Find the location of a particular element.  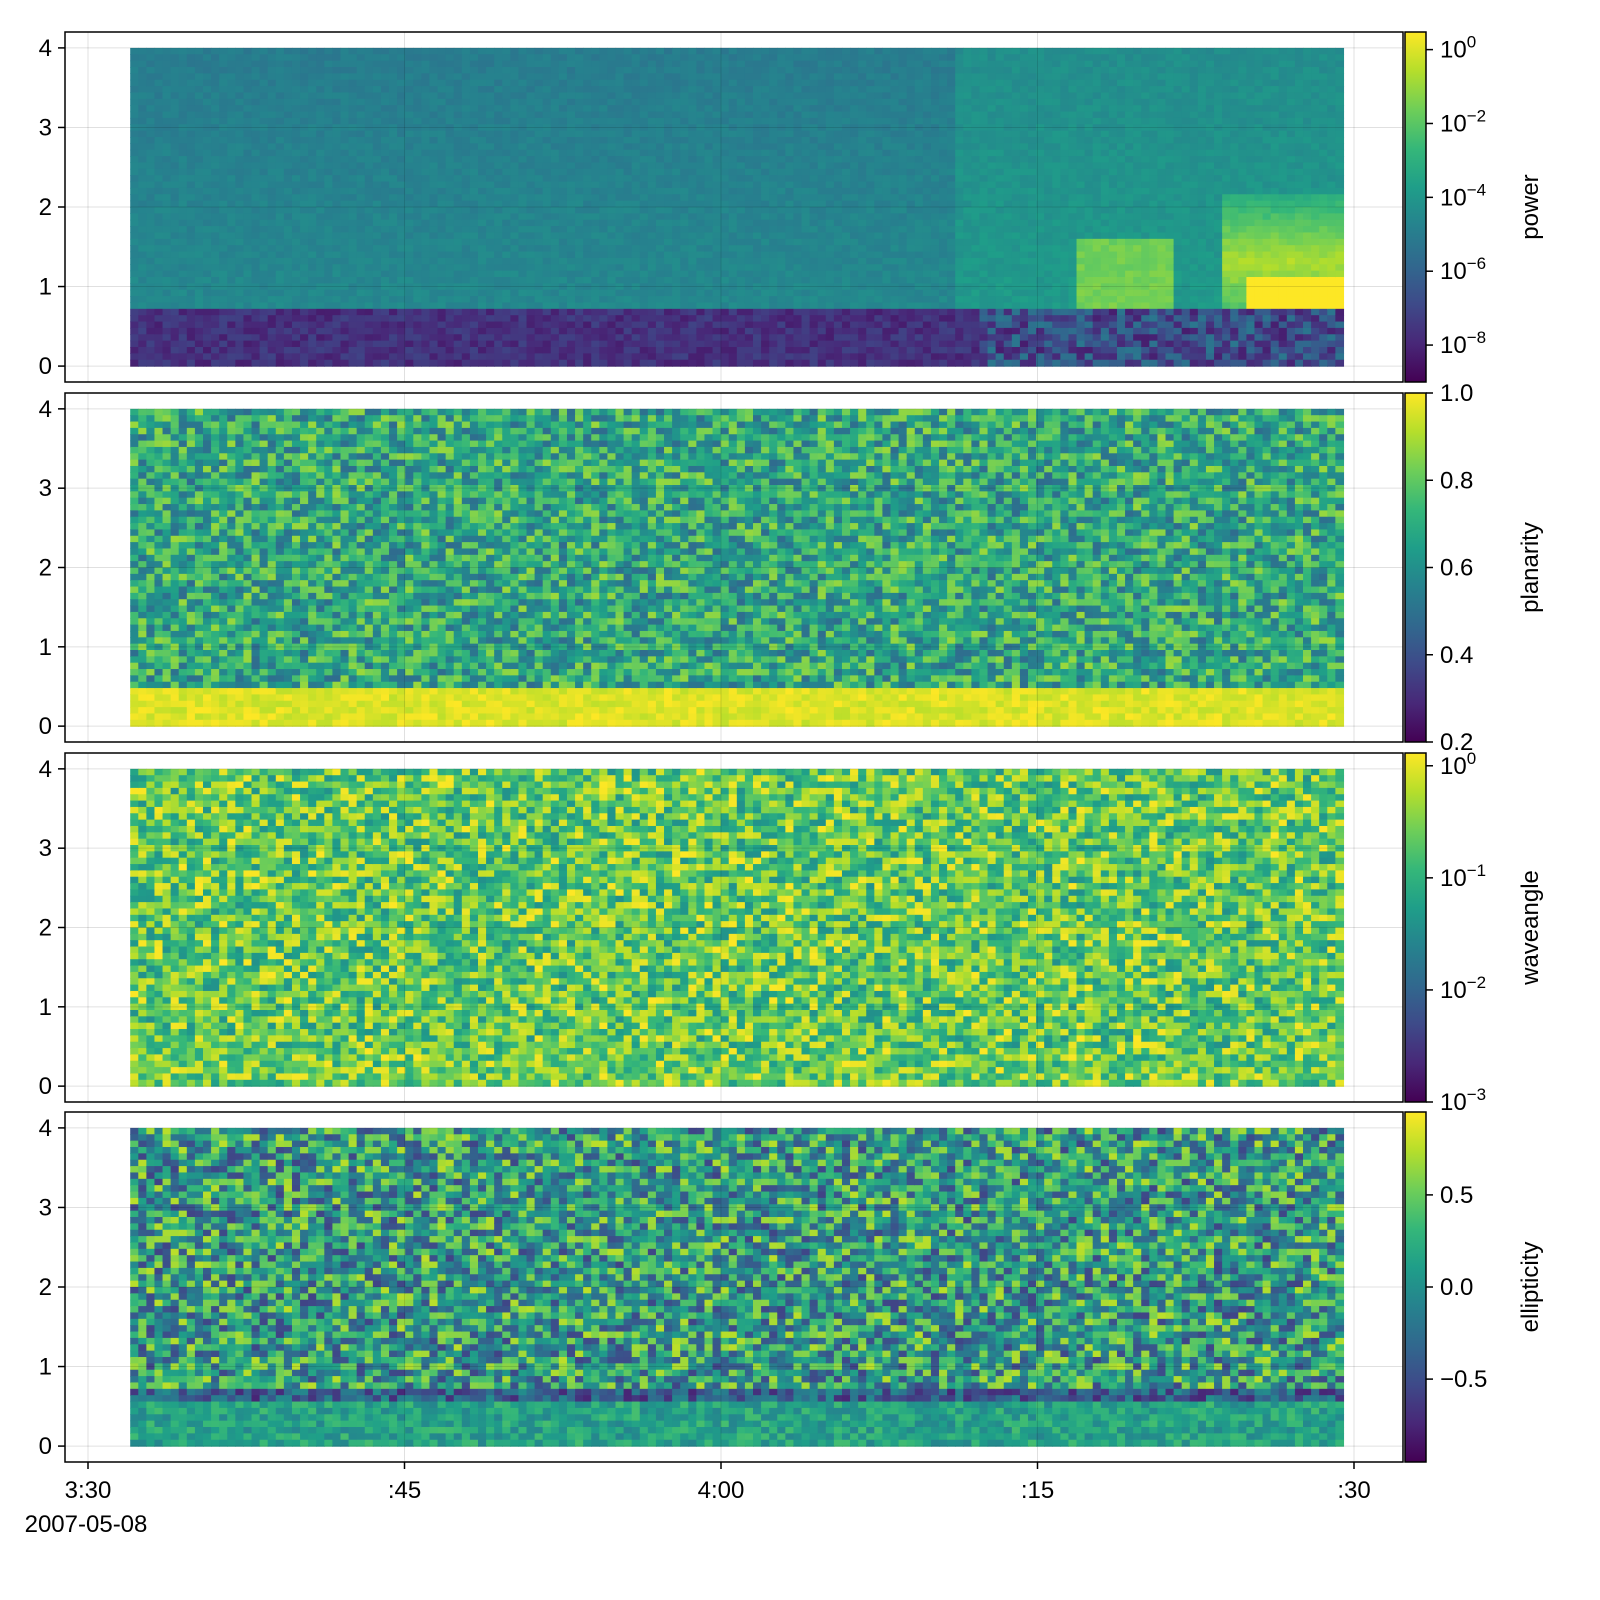

colorbar-tick-label: 10⁻¹ is located at coordinates (1463, 876).